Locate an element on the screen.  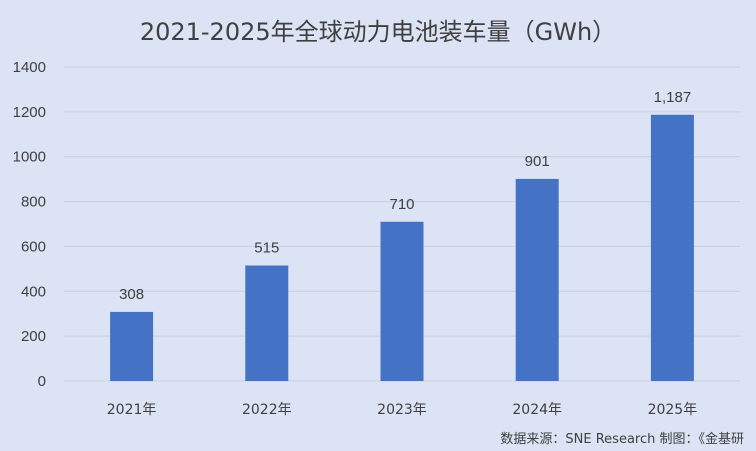
data-label: 901 is located at coordinates (537, 161).